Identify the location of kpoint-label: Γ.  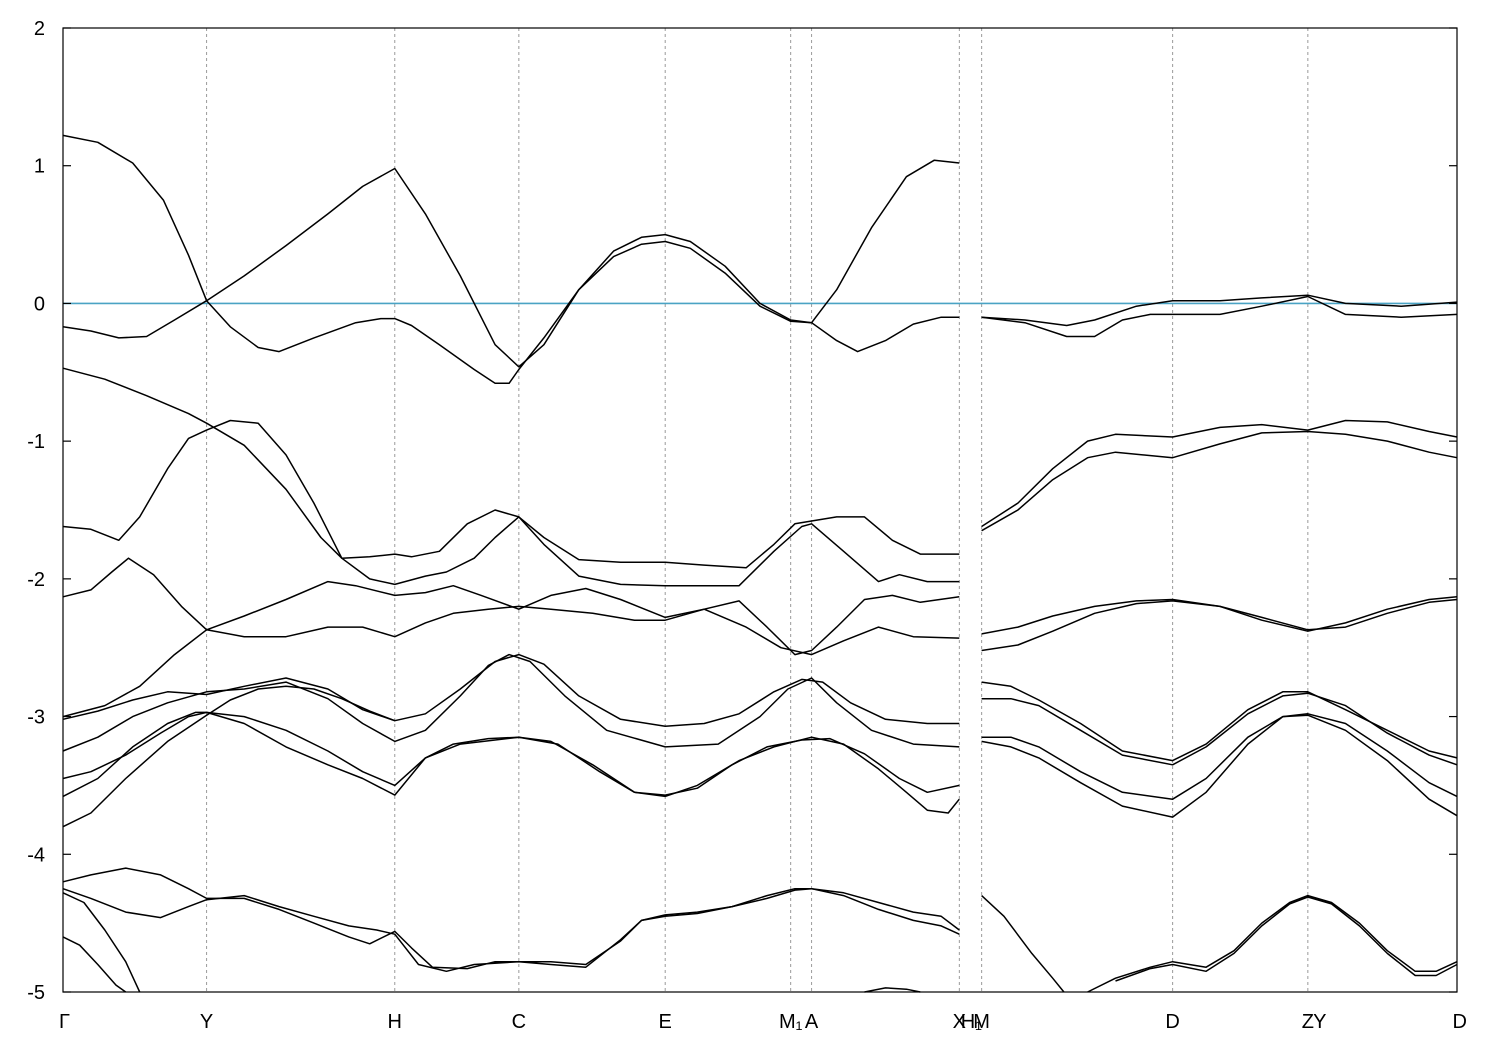
(64, 1022).